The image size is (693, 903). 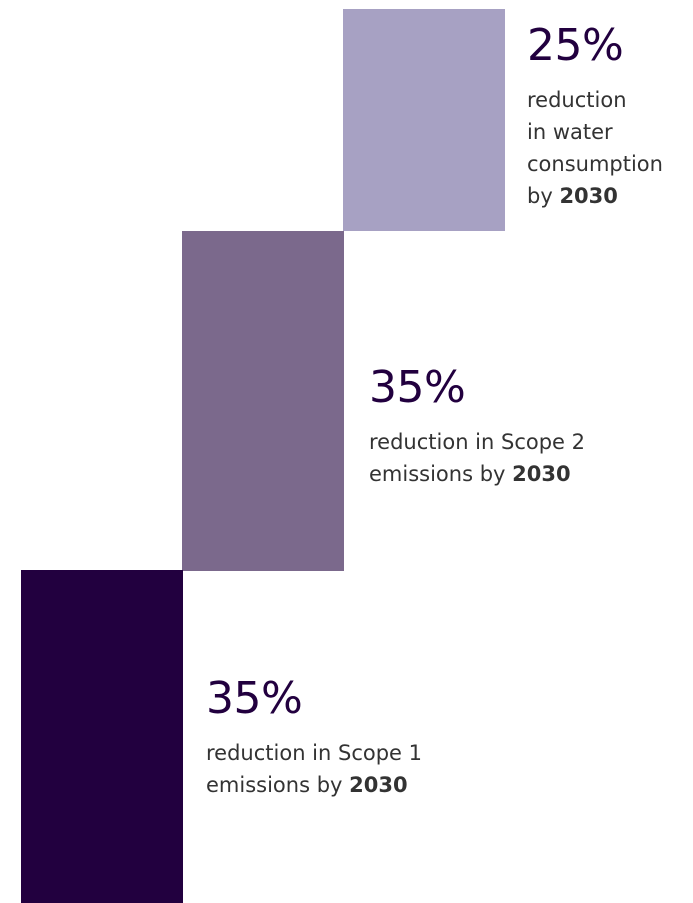 I want to click on water-desc-line-3: consumption, so click(x=595, y=164).